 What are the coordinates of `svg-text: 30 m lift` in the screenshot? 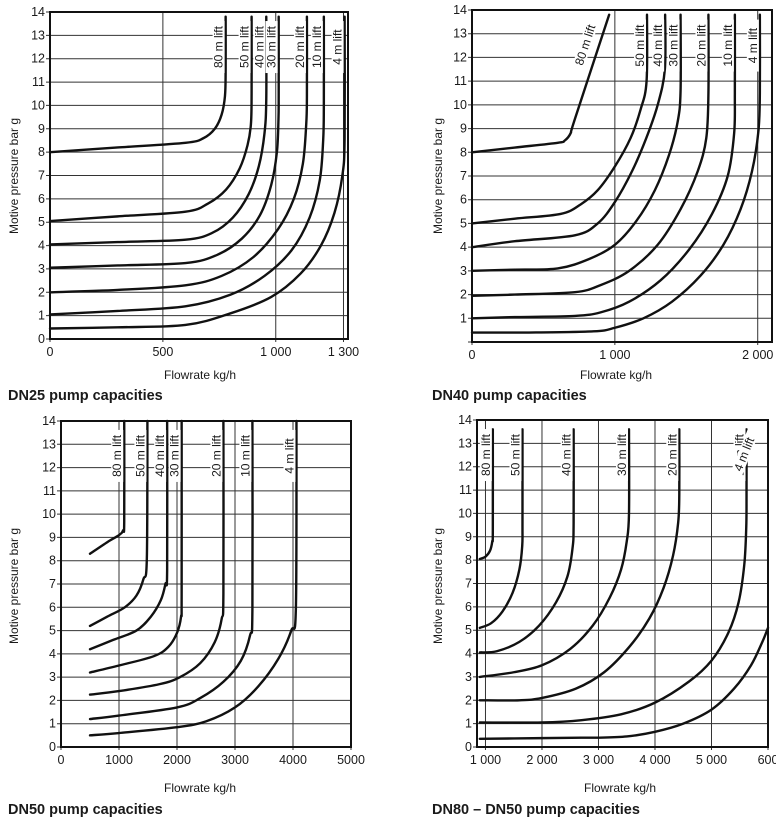 It's located at (674, 45).